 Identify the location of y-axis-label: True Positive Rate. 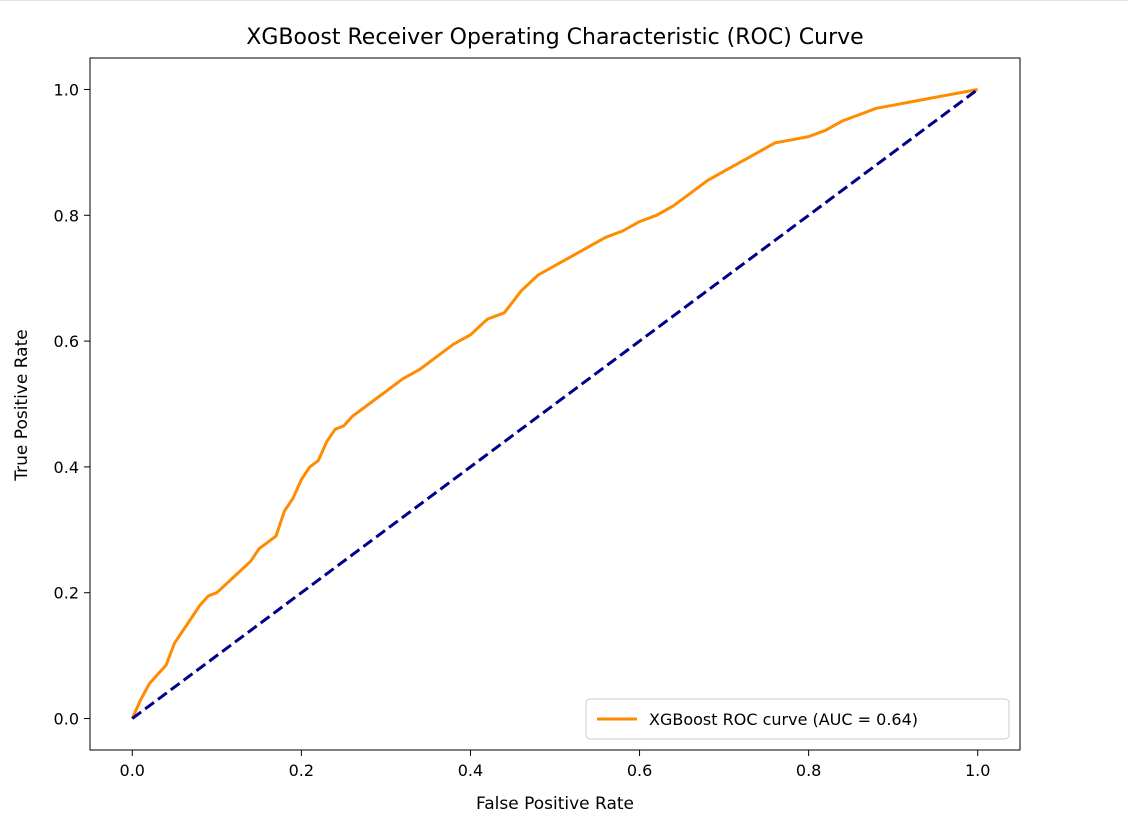
(22, 405).